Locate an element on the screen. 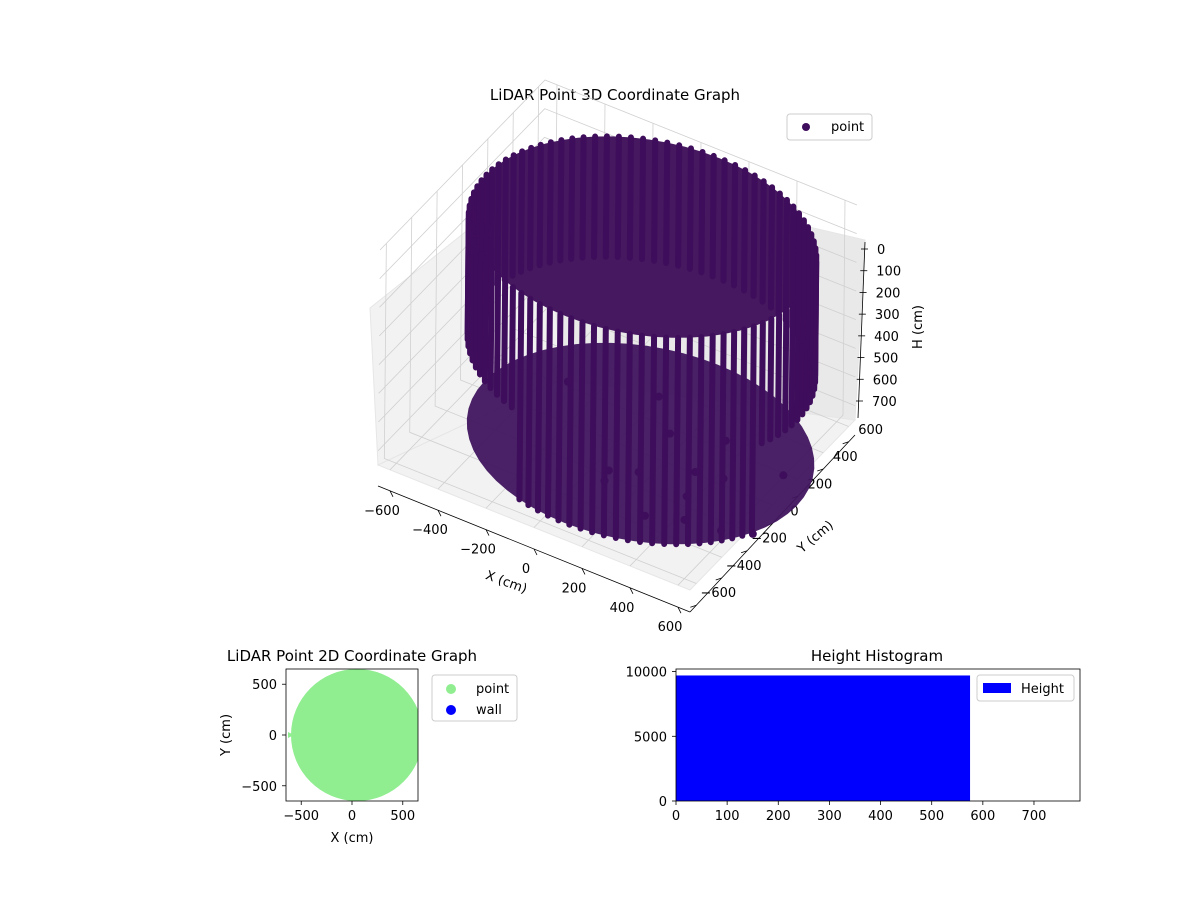 This screenshot has width=1200, height=900. ticks-histogram: 0 100 200 300 400 500 600 700 0 5000 10000 is located at coordinates (836, 745).